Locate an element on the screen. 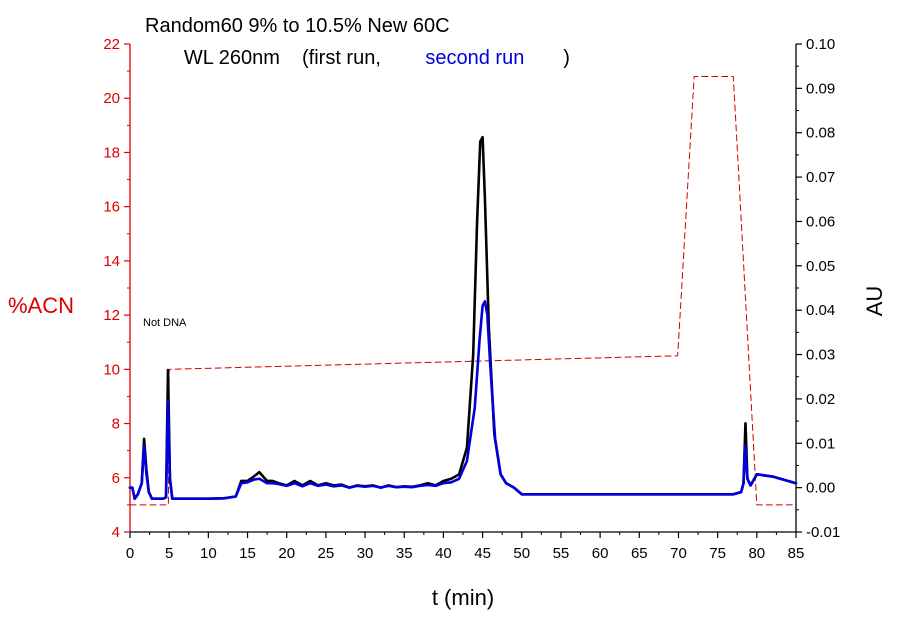 This screenshot has height=623, width=907. x-tick-label: 35 is located at coordinates (404, 553).